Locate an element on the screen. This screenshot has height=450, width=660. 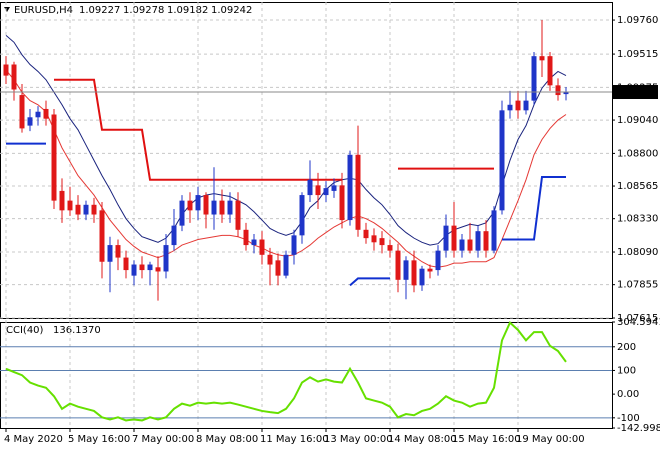
y-tick-label: 1.08800 is located at coordinates (637, 153).